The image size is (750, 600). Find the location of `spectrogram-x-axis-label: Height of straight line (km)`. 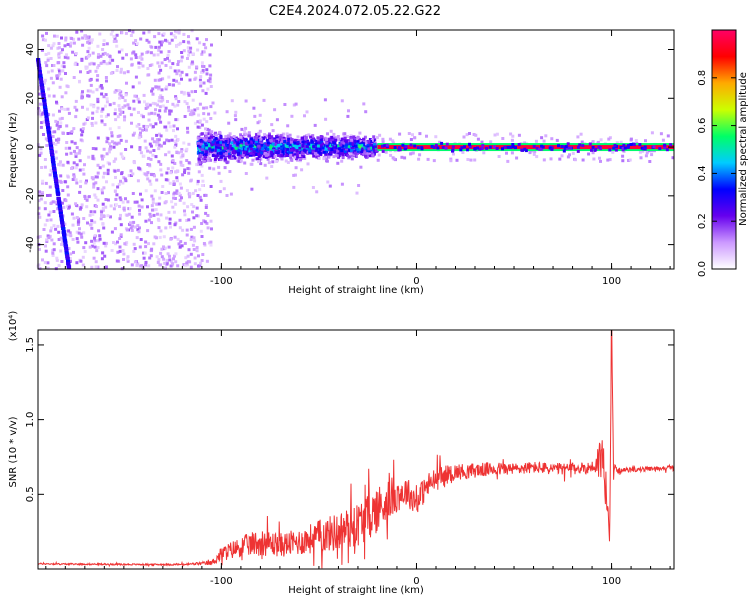

spectrogram-x-axis-label: Height of straight line (km) is located at coordinates (356, 290).